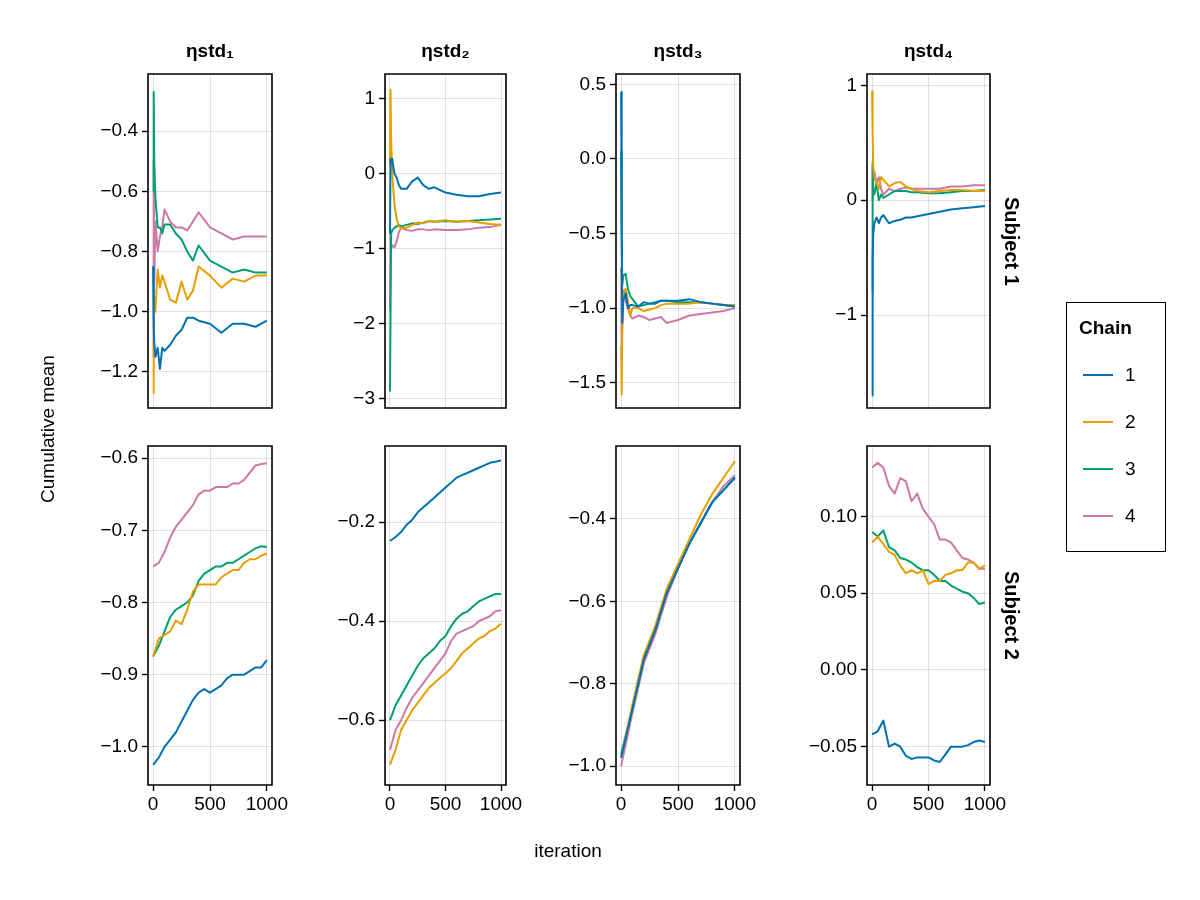 The height and width of the screenshot is (900, 1200). Describe the element at coordinates (838, 669) in the screenshot. I see `y-tick-label: 0.00` at that location.